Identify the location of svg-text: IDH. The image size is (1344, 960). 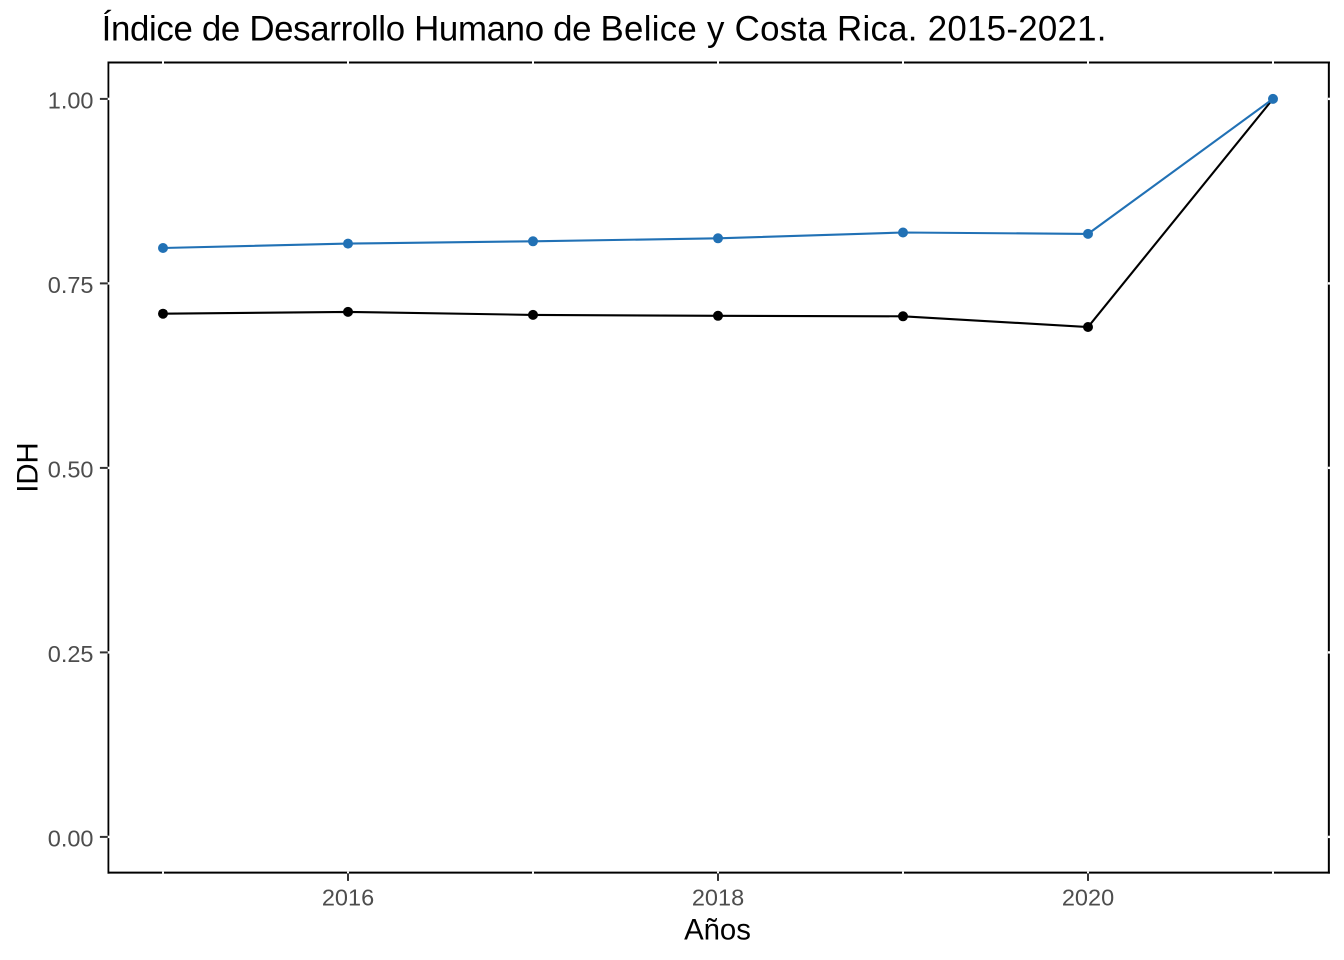
(28, 467).